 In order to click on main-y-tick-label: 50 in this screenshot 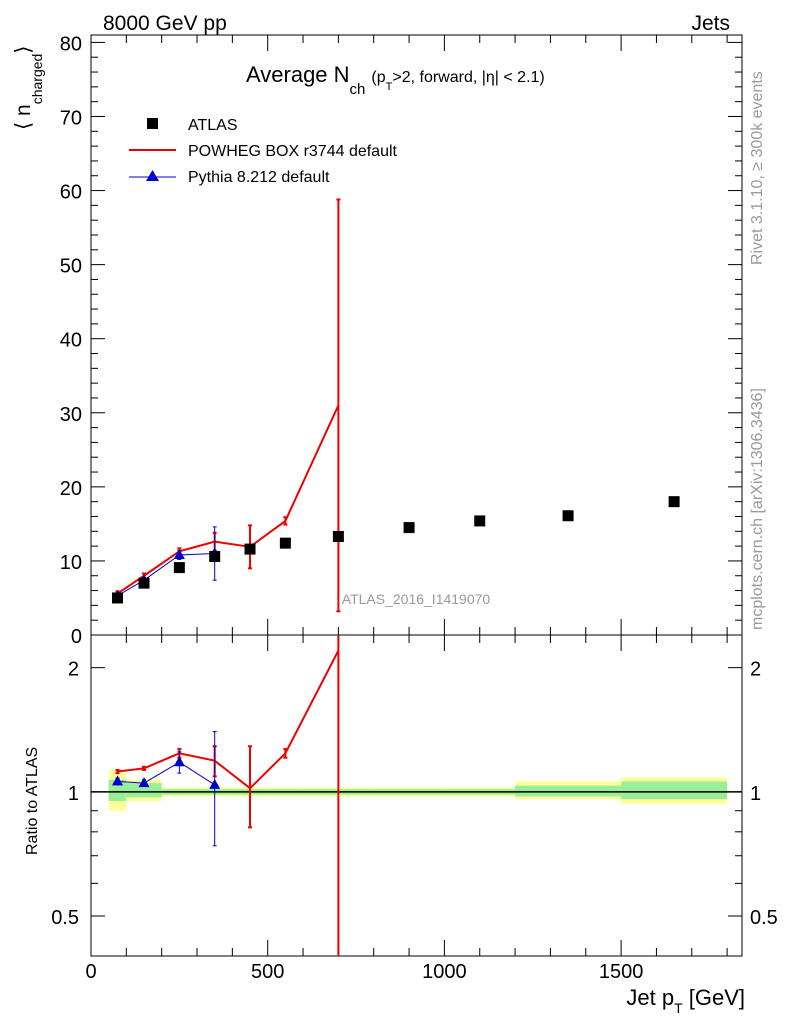, I will do `click(71, 267)`.